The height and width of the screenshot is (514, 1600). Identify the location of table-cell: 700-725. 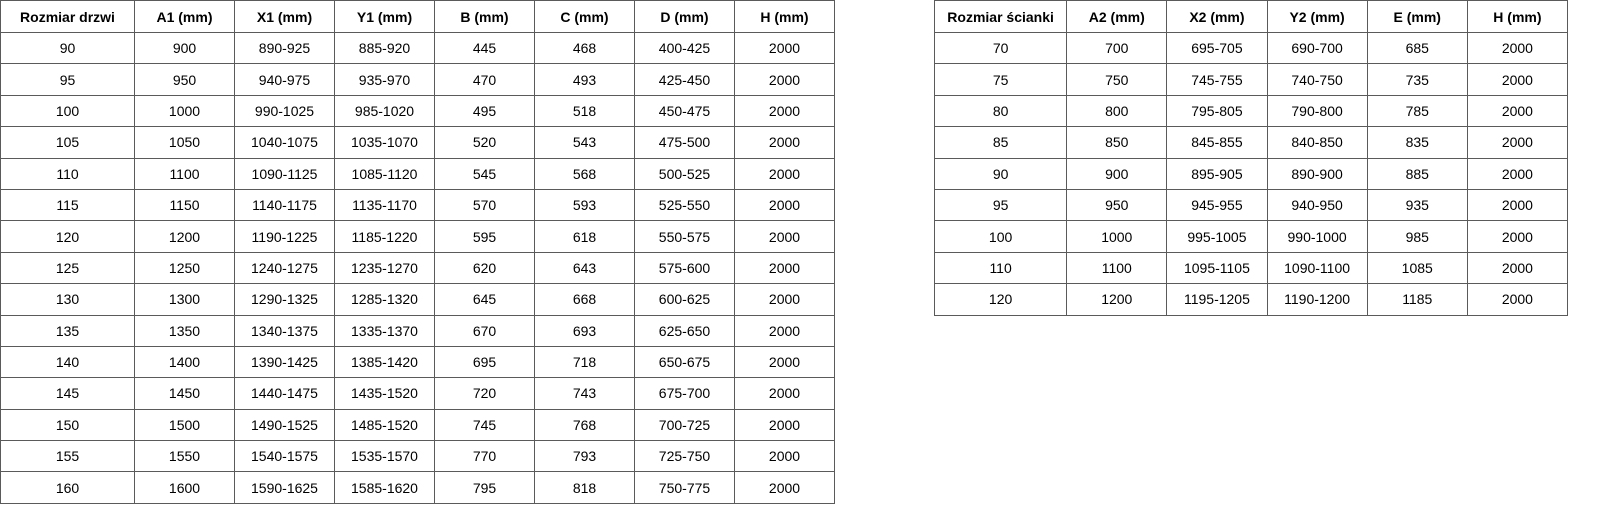
(684, 425).